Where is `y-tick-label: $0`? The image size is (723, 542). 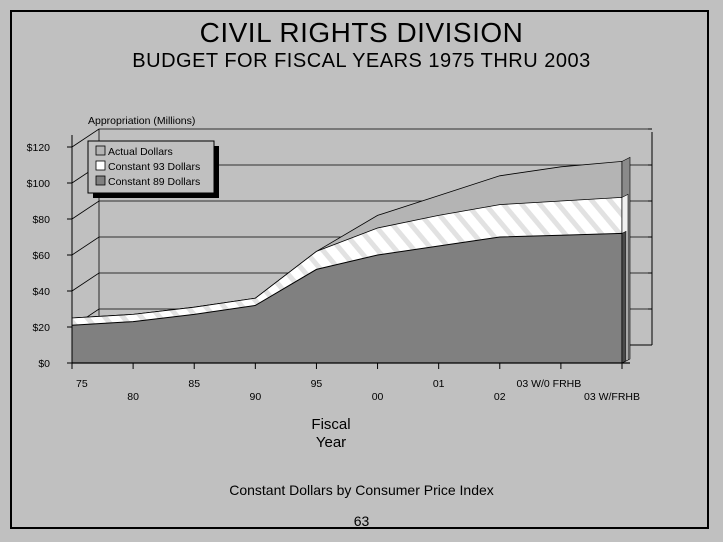
y-tick-label: $0 is located at coordinates (44, 364).